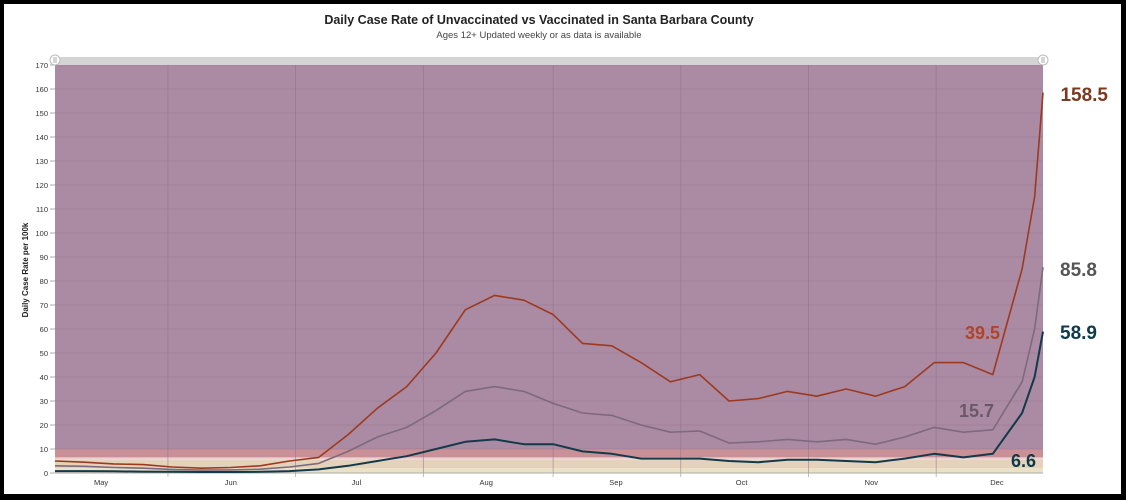  Describe the element at coordinates (44, 257) in the screenshot. I see `y-tick-label: 90` at that location.